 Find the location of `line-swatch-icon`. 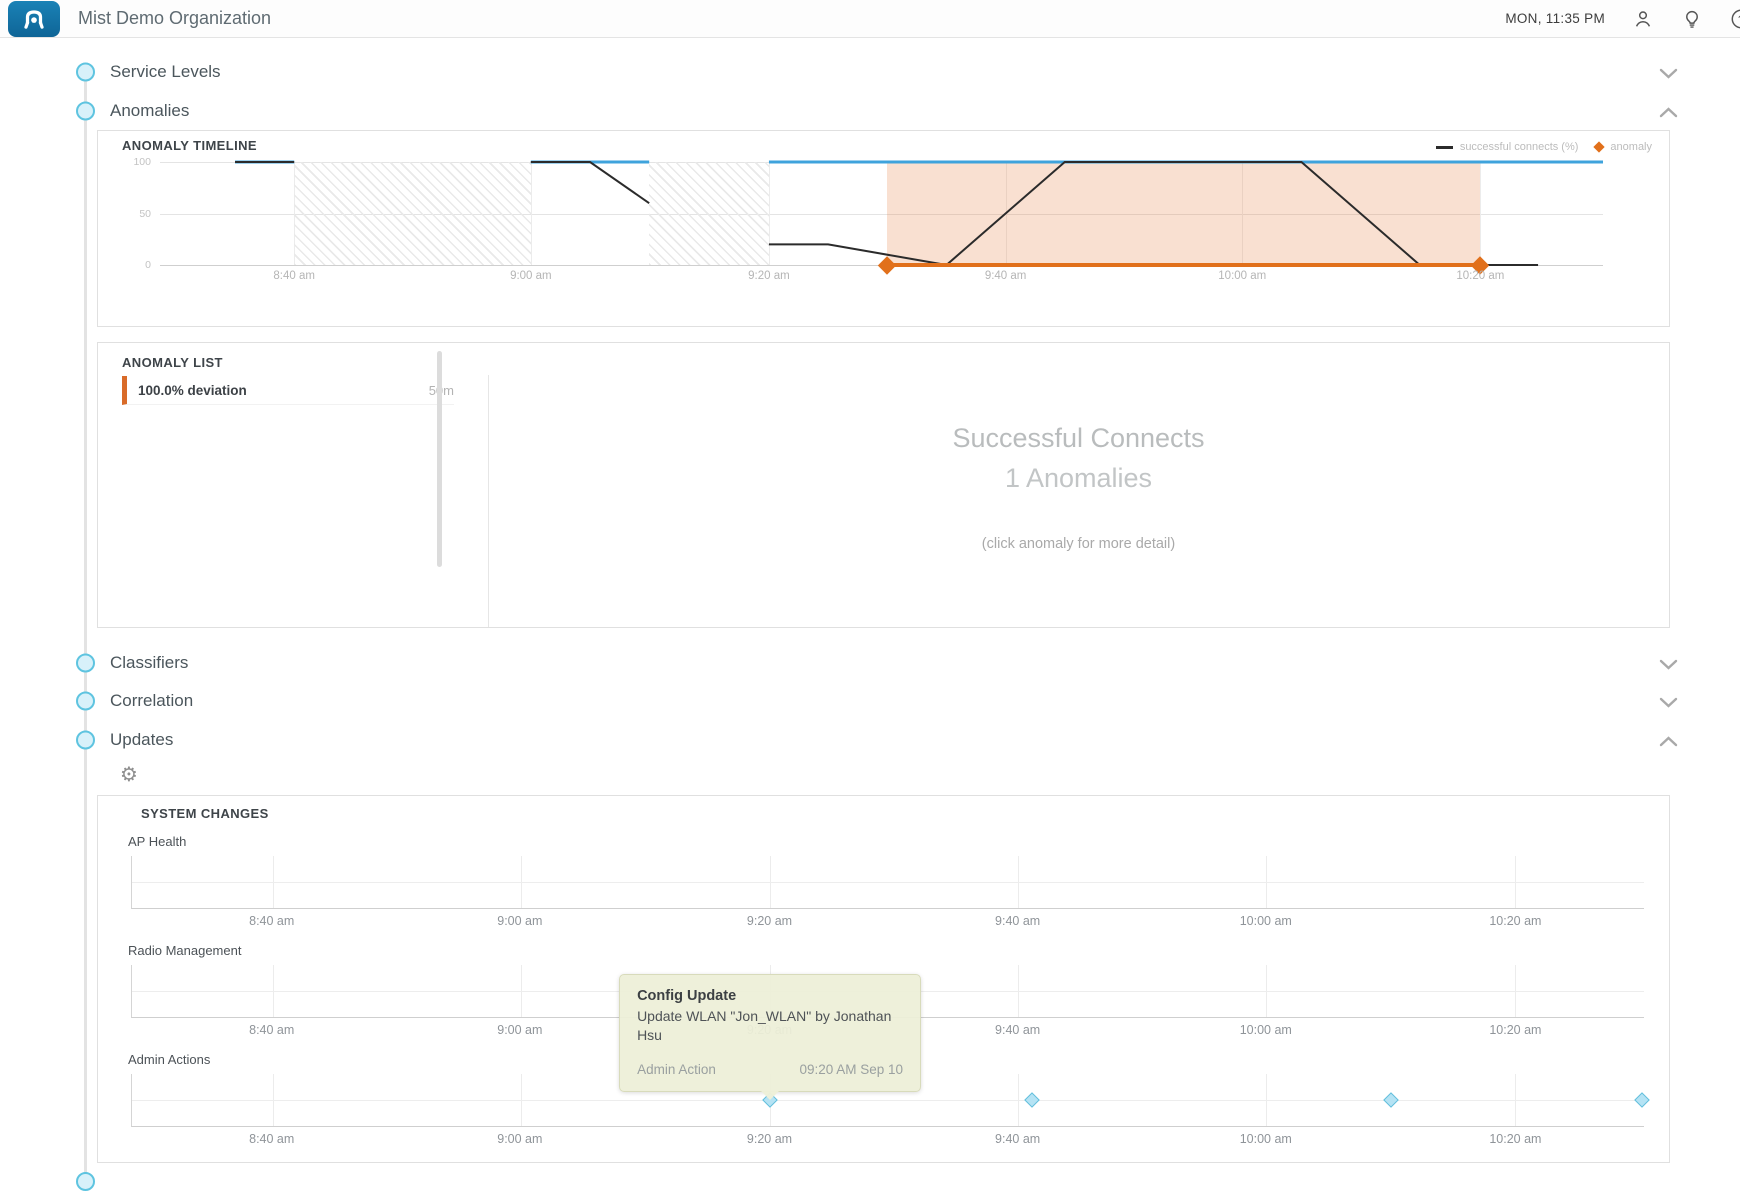

line-swatch-icon is located at coordinates (1444, 147).